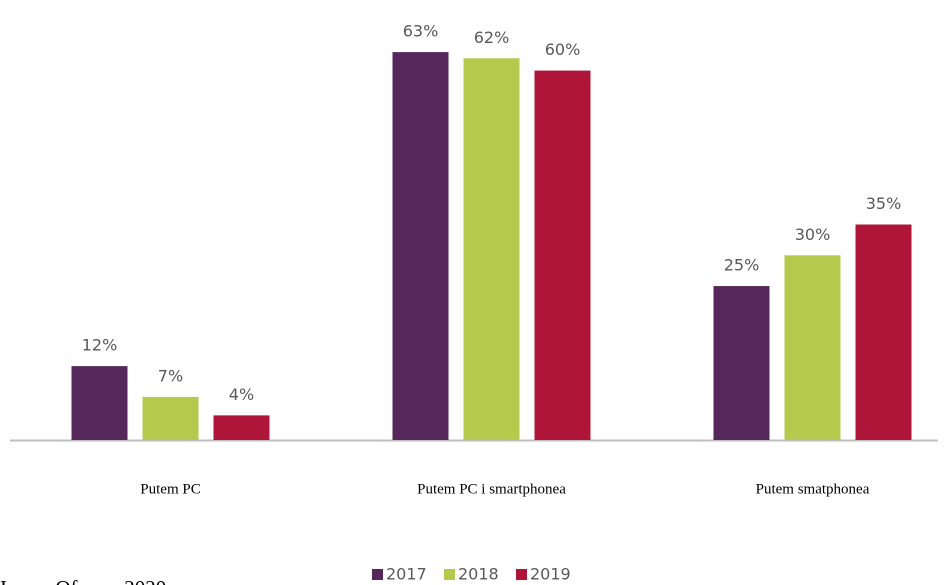  I want to click on data-label: 63%, so click(421, 31).